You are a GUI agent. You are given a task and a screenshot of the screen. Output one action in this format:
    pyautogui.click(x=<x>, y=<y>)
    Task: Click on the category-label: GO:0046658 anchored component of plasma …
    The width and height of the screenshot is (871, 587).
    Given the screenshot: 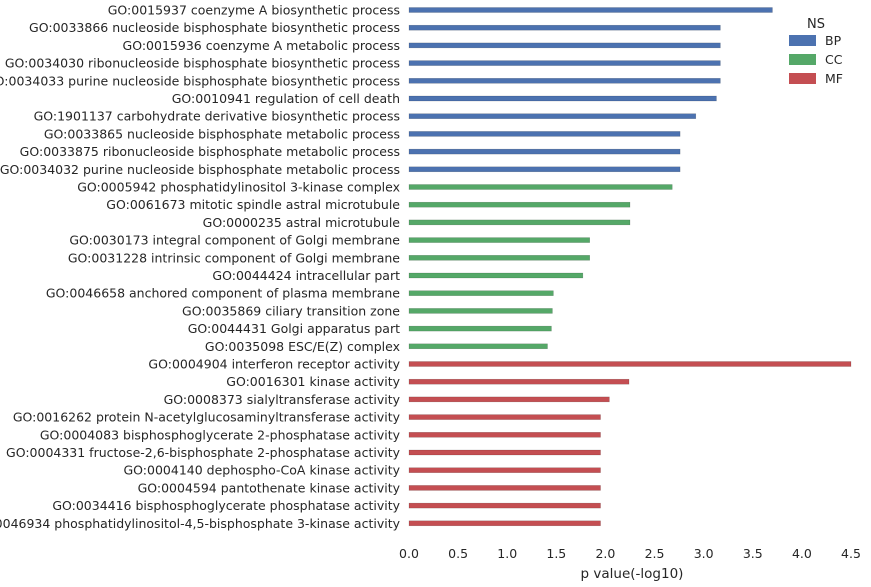 What is the action you would take?
    pyautogui.click(x=223, y=293)
    